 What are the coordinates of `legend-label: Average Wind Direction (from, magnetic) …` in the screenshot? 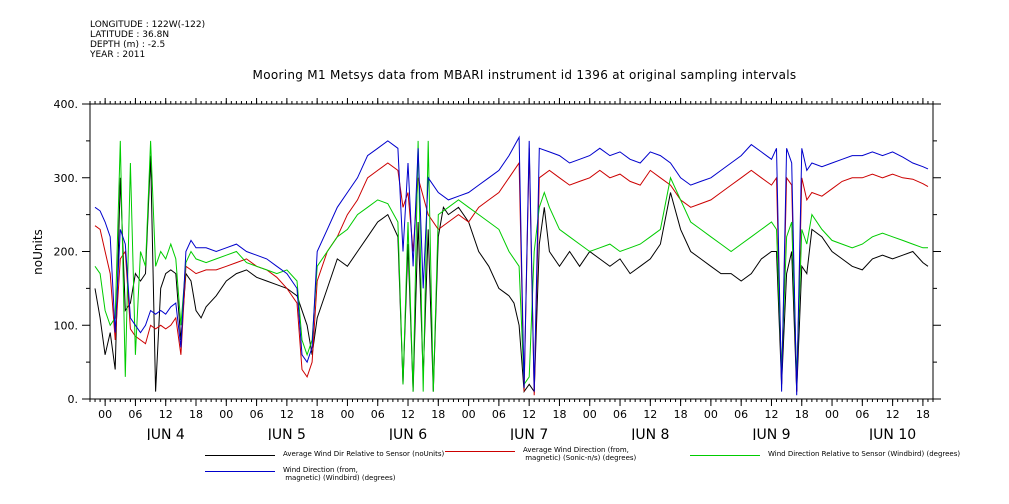 It's located at (580, 454).